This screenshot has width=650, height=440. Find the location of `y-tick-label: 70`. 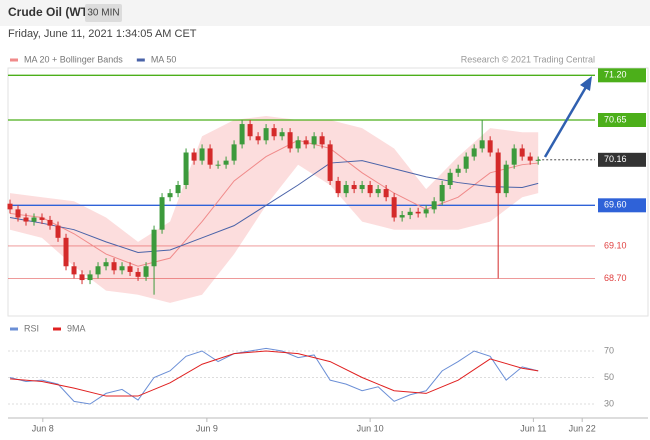

y-tick-label: 70 is located at coordinates (609, 350).